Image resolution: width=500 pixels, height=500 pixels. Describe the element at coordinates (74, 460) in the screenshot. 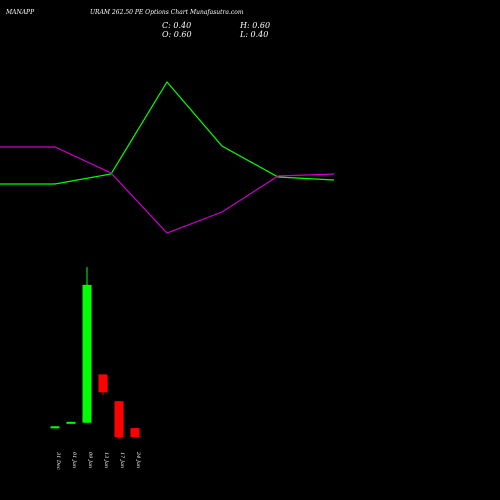

I see `date-tick: 01 Jan` at that location.